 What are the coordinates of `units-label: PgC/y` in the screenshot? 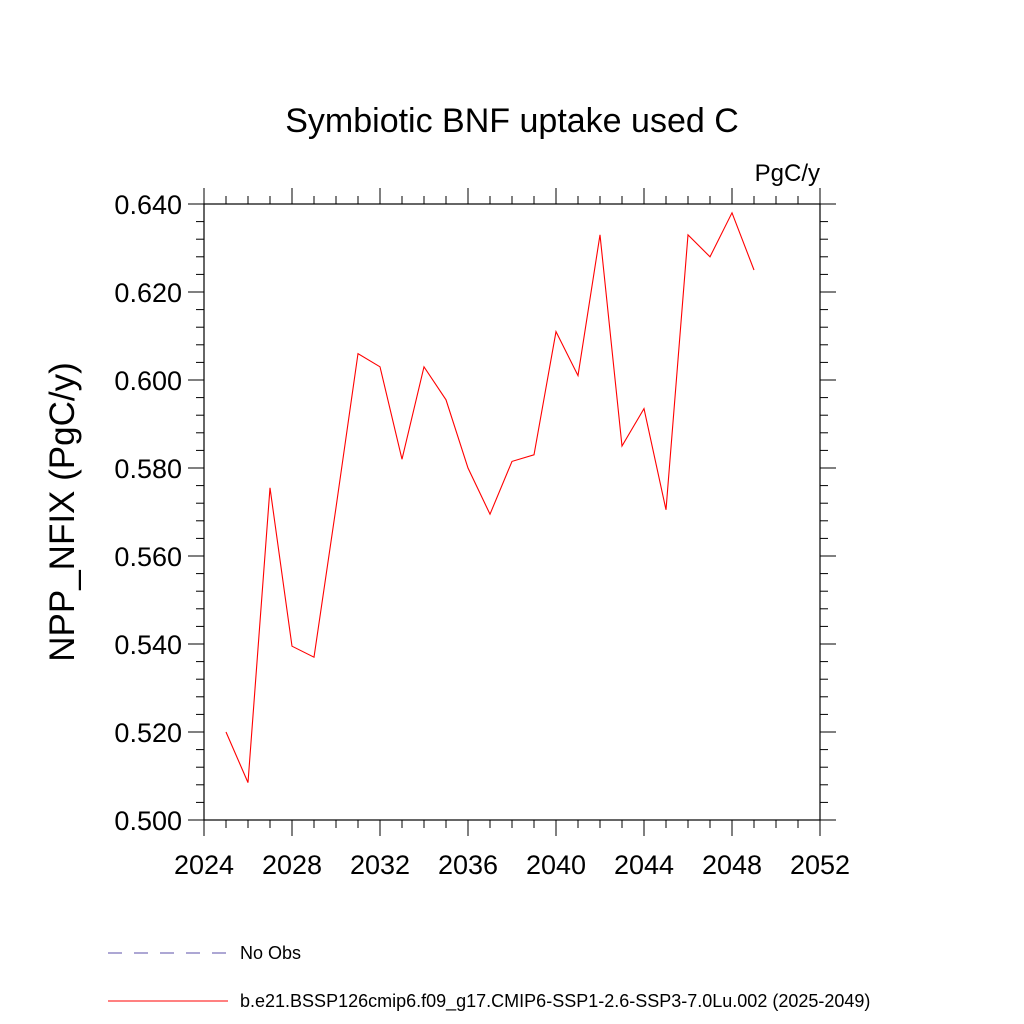 It's located at (787, 173).